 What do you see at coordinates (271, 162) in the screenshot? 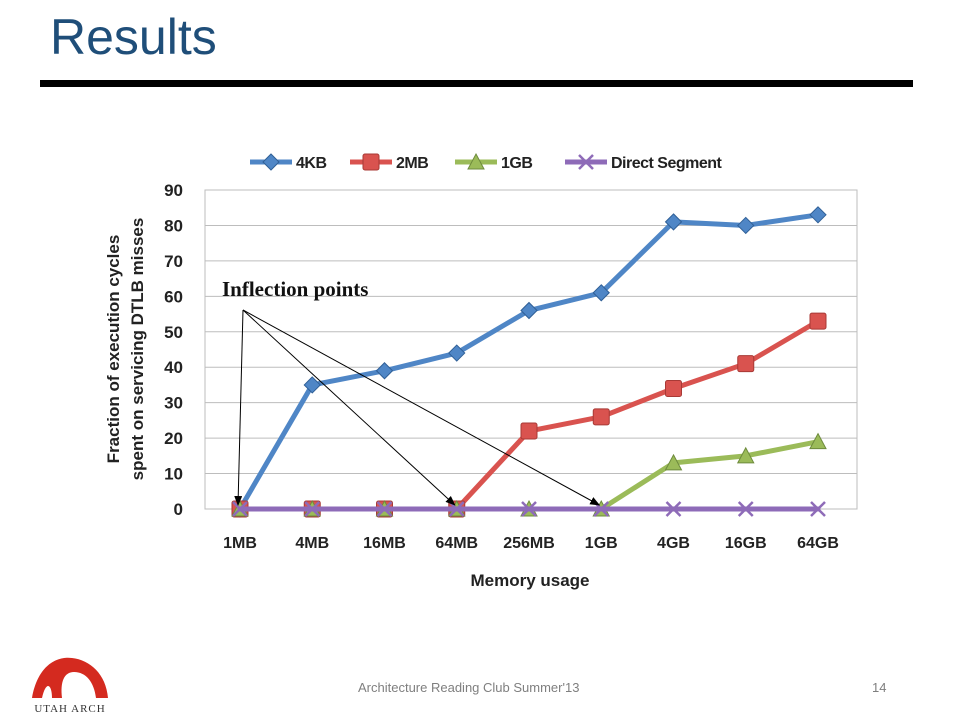
I see `legend-marker-4kb` at bounding box center [271, 162].